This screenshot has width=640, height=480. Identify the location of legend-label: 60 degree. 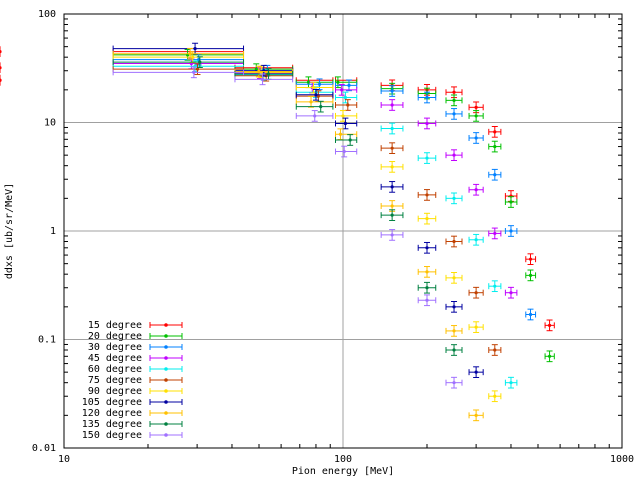
(115, 369).